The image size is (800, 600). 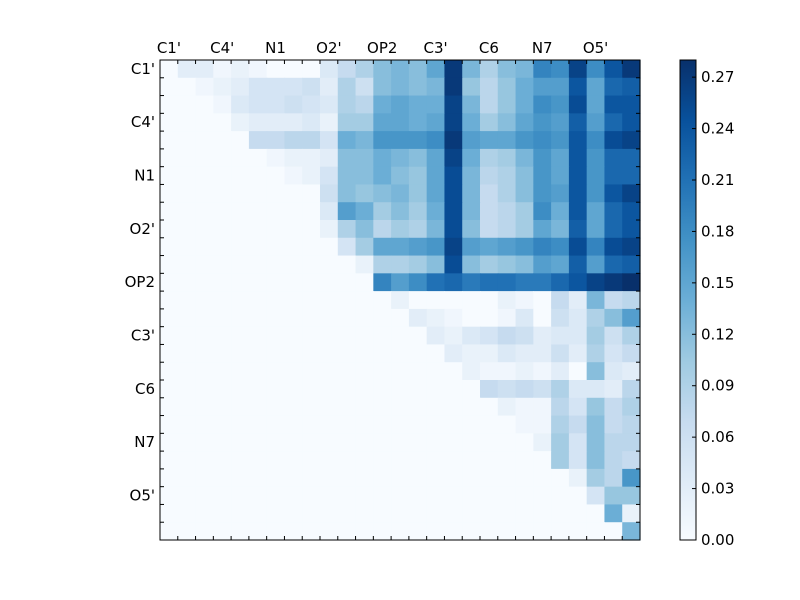 I want to click on y-tick-labels: C1' C4' N1 O2' OP2 C3' C6 N7 O5', so click(x=140, y=282).